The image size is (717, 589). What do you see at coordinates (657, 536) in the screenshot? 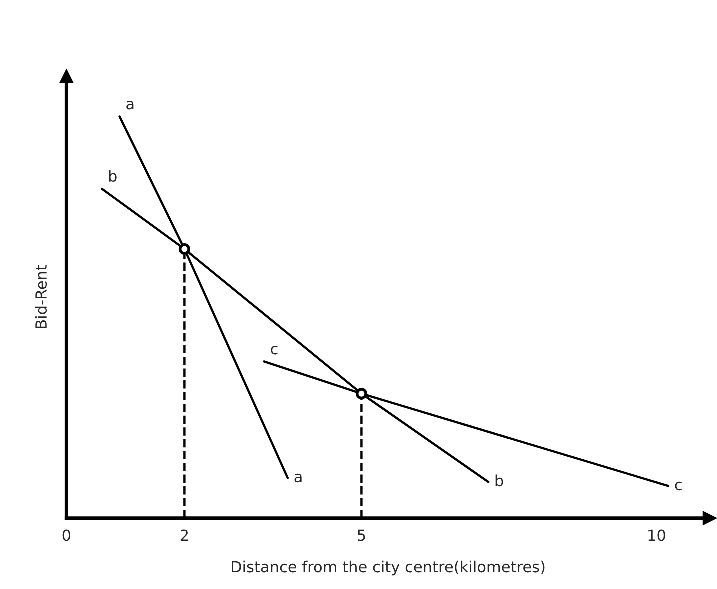
I see `x-tick-label: 10` at bounding box center [657, 536].